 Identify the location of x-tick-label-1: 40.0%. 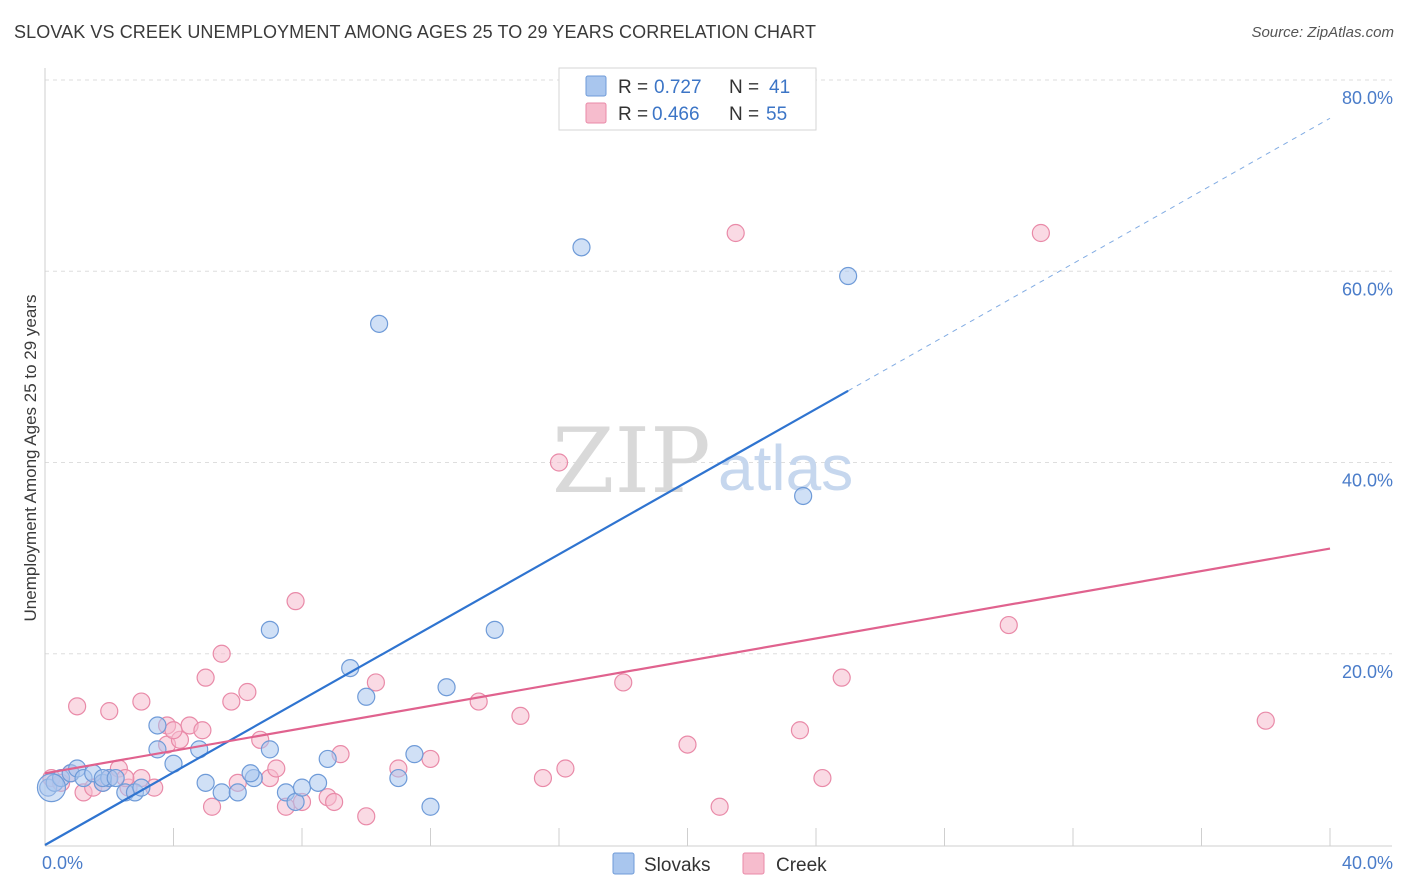
(1367, 863).